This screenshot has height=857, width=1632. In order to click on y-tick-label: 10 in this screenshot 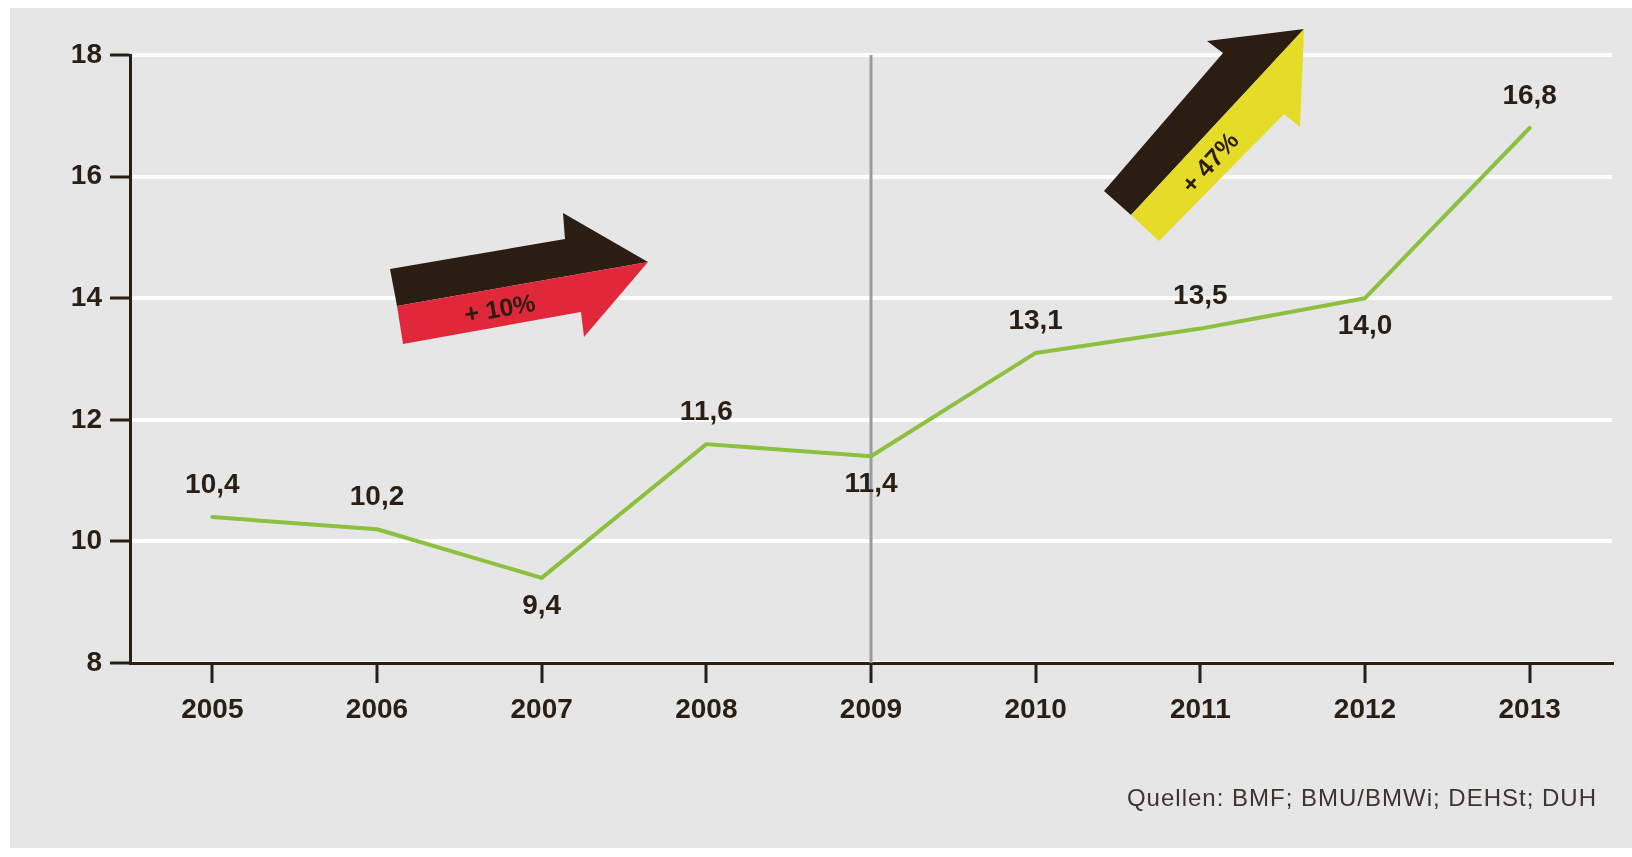, I will do `click(86, 540)`.